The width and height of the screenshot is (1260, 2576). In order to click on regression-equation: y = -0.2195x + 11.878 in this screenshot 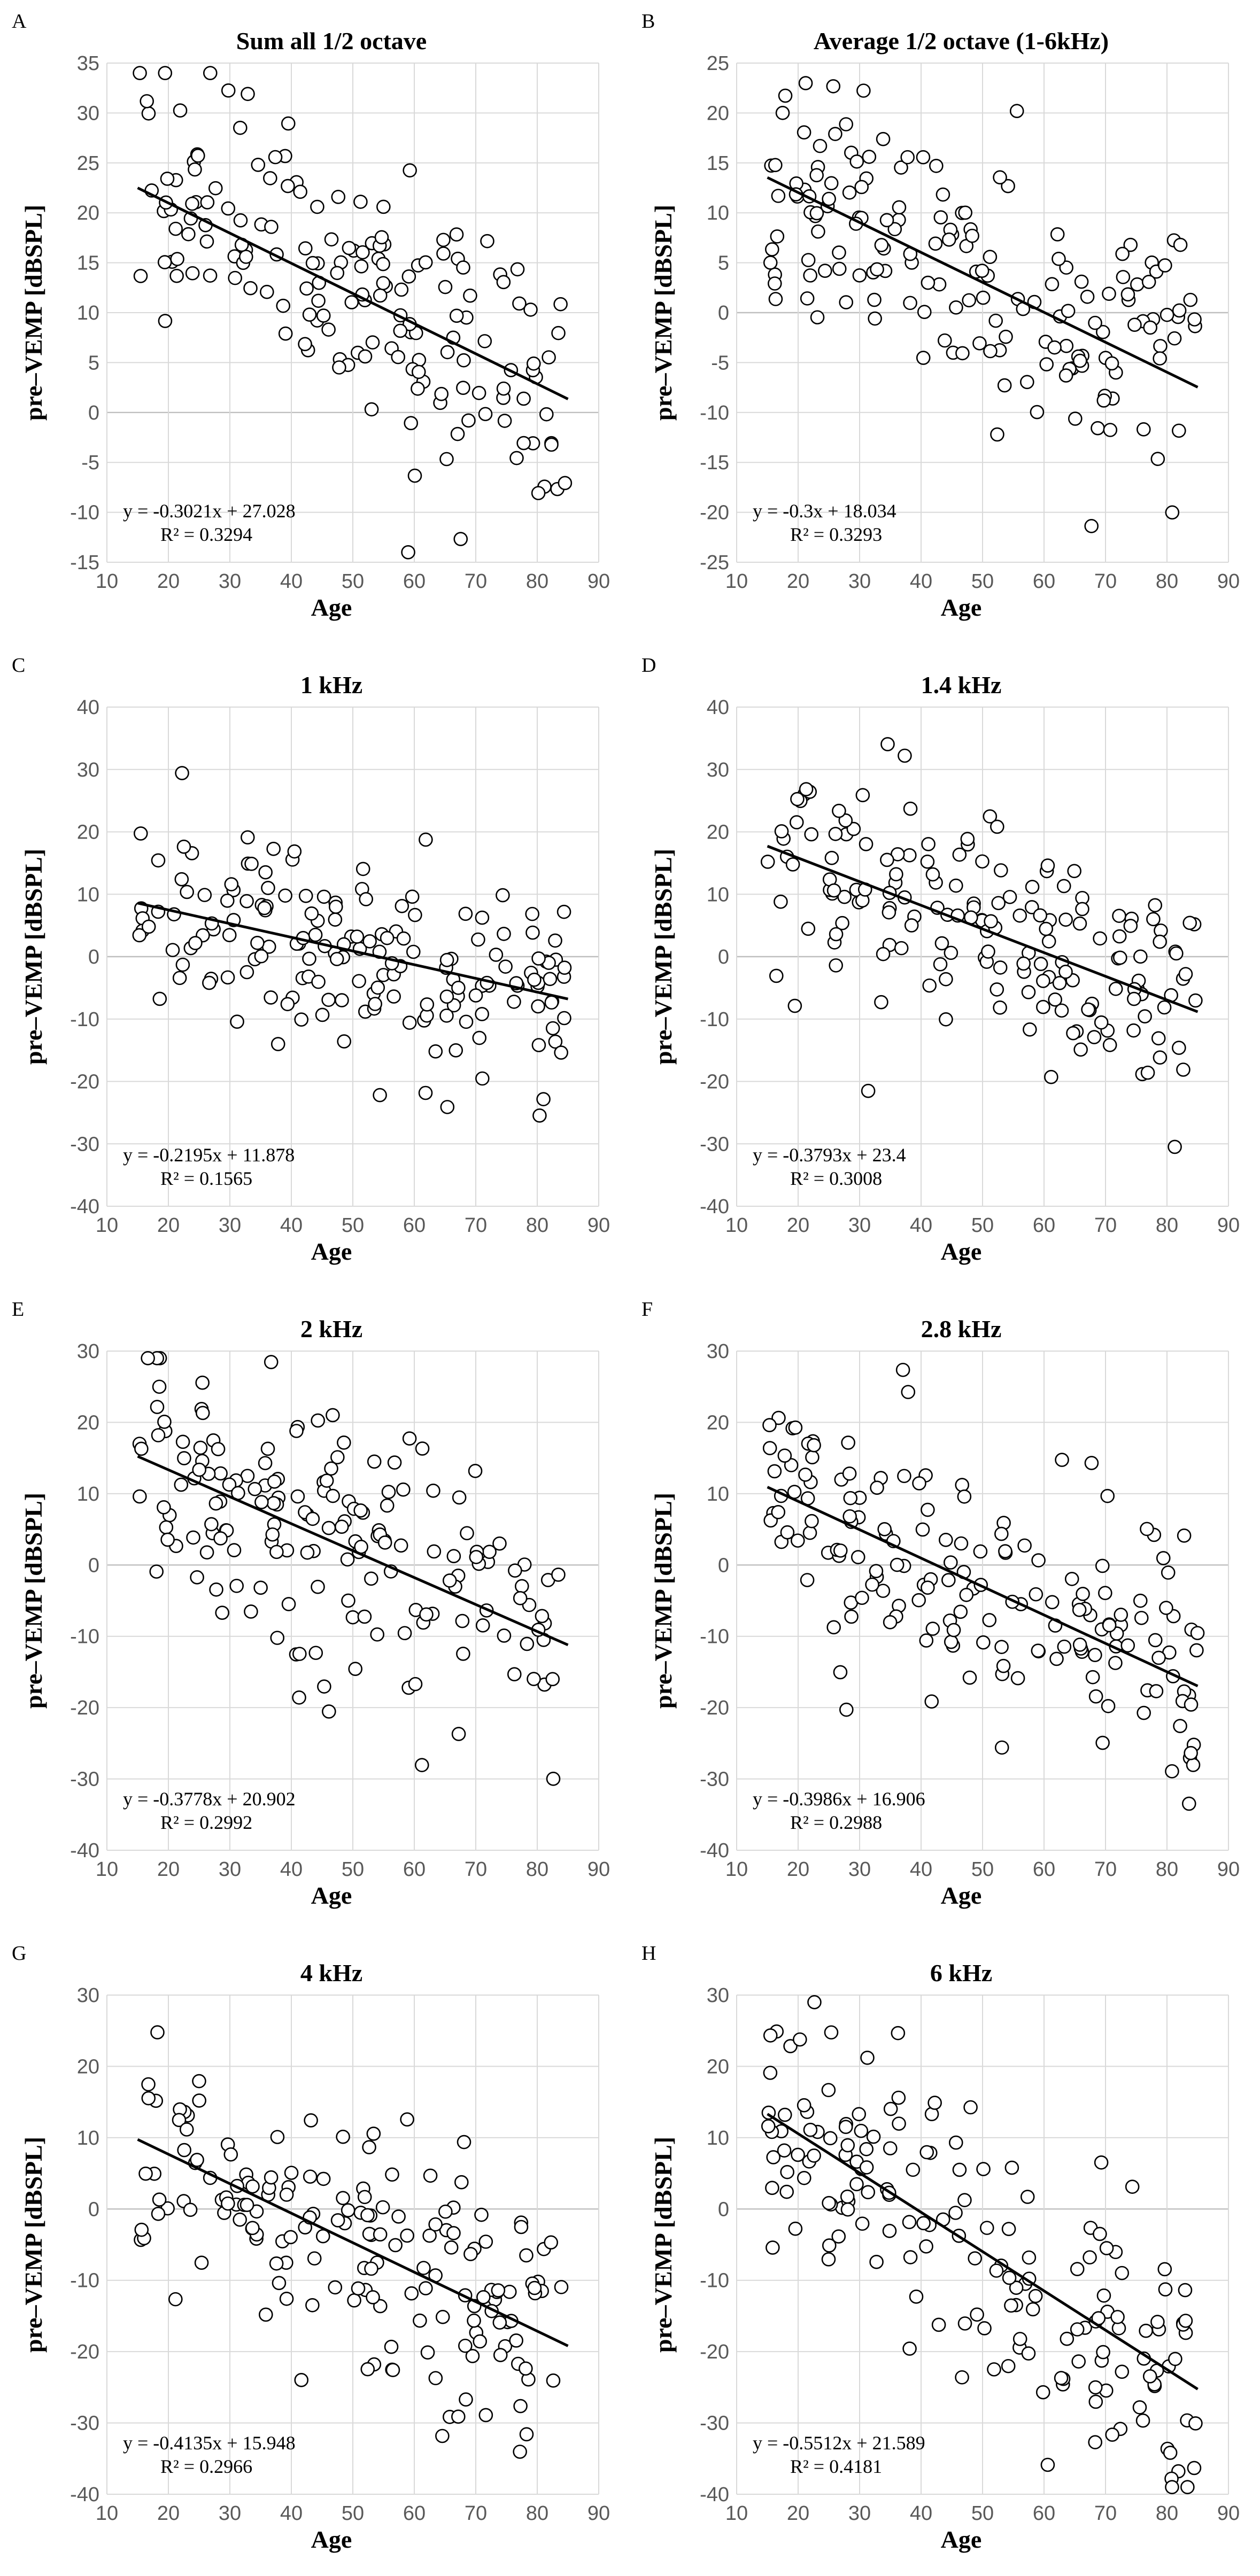, I will do `click(209, 1155)`.